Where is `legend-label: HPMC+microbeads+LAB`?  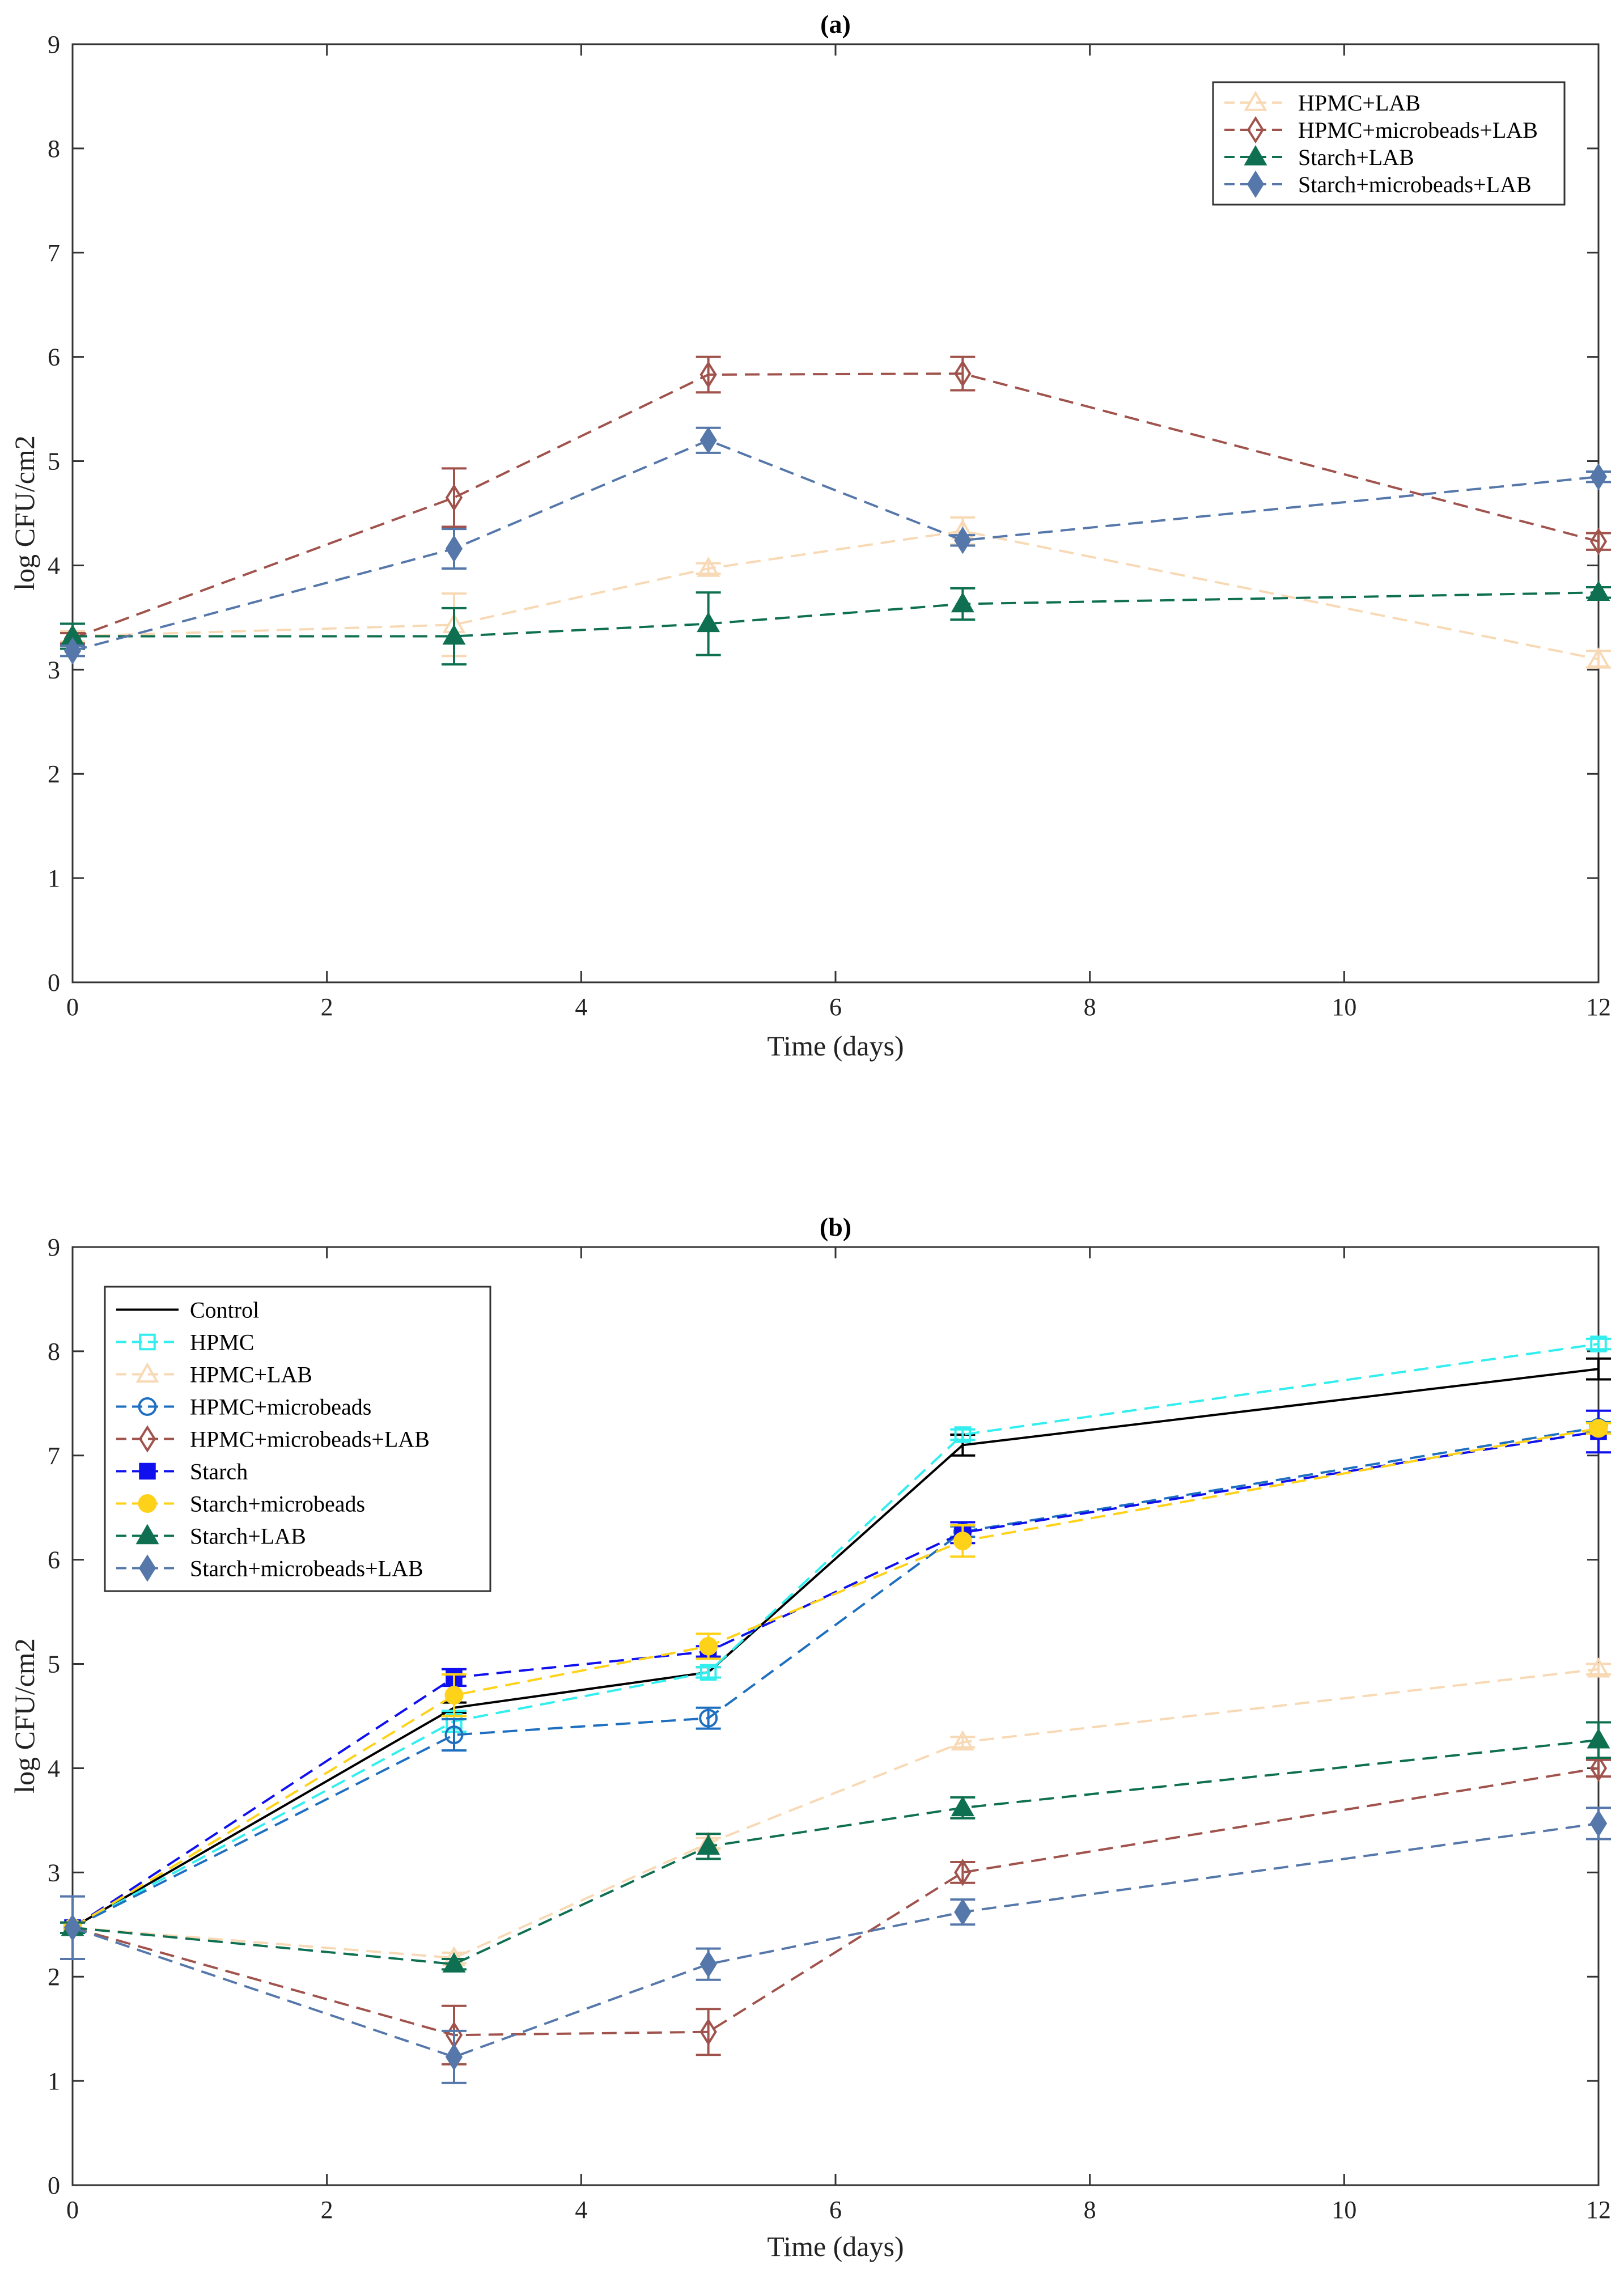 legend-label: HPMC+microbeads+LAB is located at coordinates (310, 1439).